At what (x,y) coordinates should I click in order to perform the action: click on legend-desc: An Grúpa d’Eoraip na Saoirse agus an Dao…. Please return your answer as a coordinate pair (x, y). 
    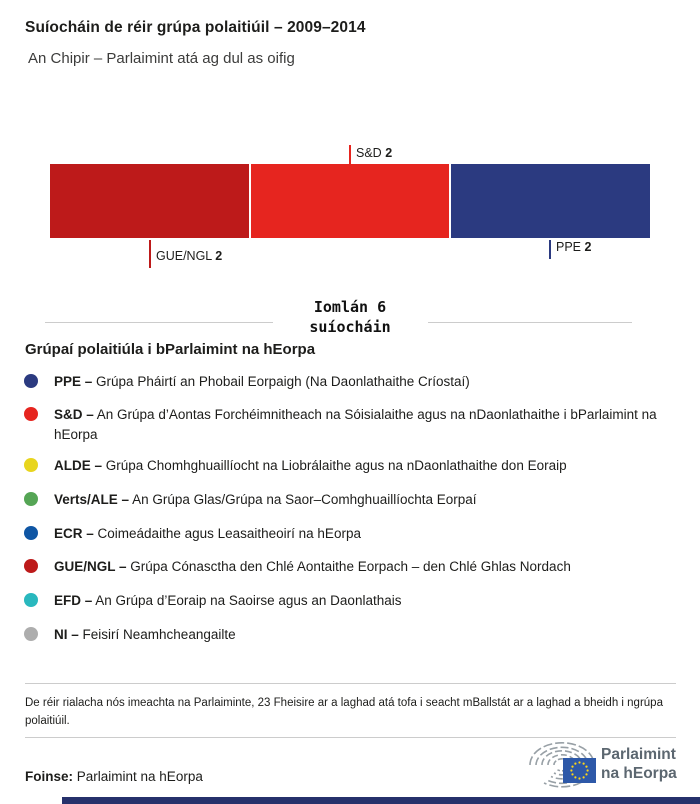
    Looking at the image, I should click on (248, 600).